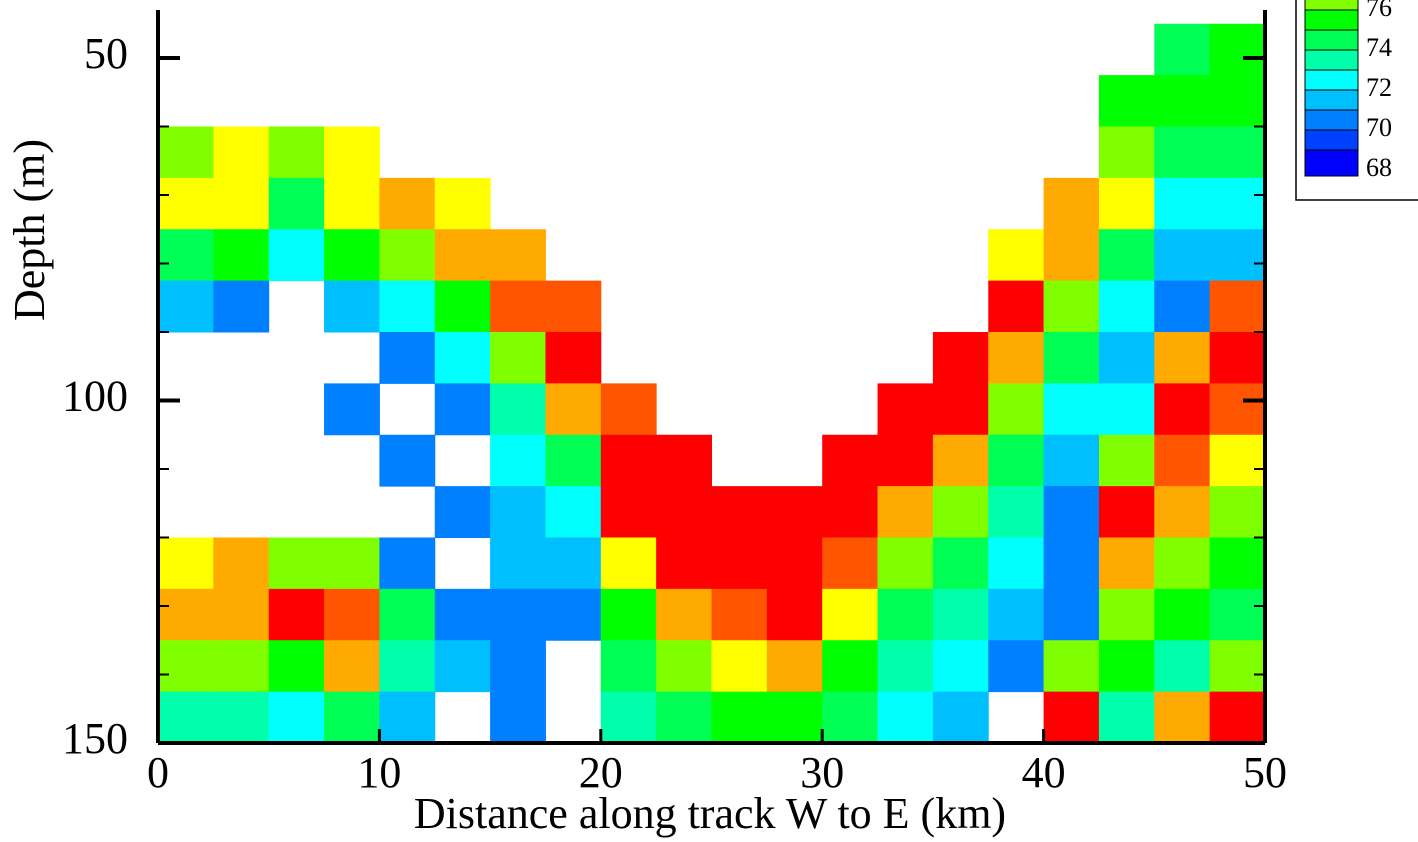  What do you see at coordinates (601, 772) in the screenshot?
I see `x-tick-label: 20` at bounding box center [601, 772].